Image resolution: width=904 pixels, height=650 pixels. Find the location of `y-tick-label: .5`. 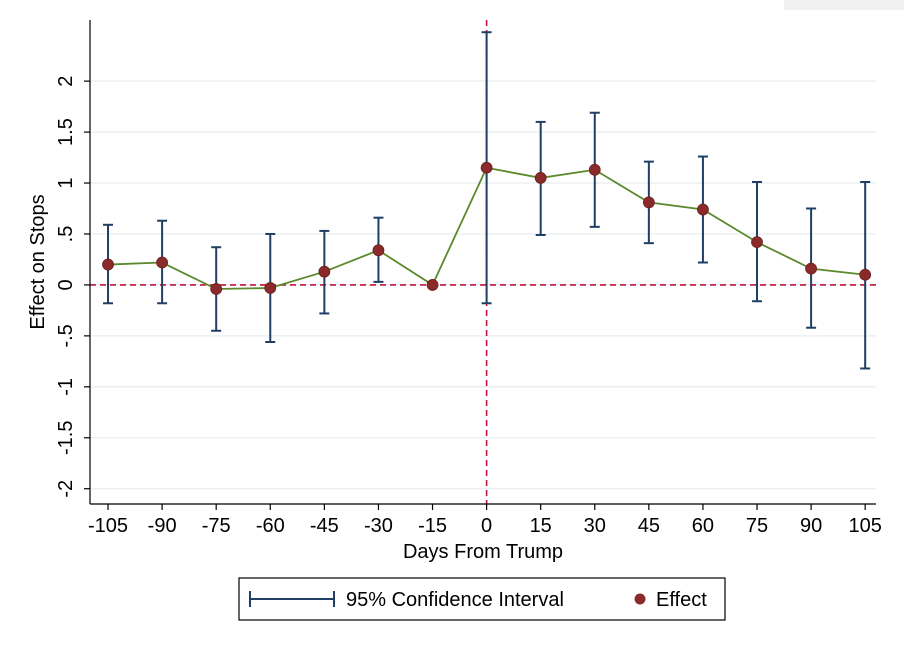

y-tick-label: .5 is located at coordinates (66, 234).